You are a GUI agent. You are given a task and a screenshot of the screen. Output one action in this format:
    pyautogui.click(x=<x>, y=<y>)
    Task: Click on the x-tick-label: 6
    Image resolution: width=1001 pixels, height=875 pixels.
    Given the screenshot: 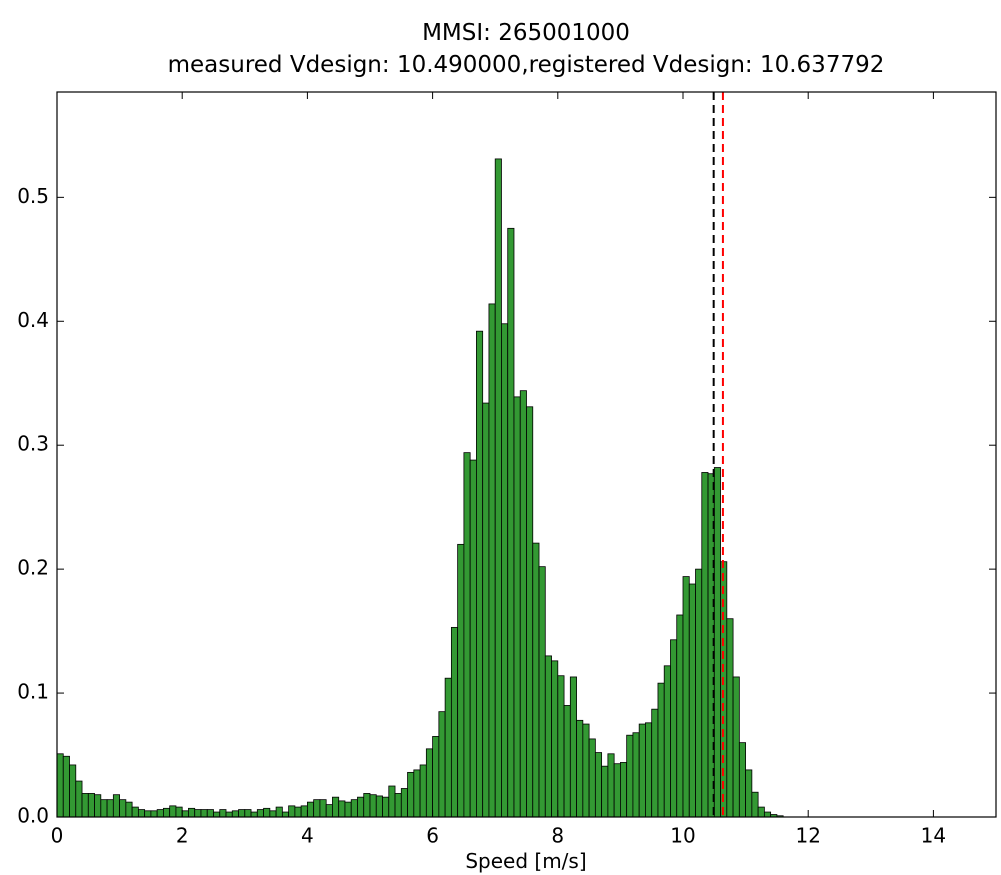 What is the action you would take?
    pyautogui.click(x=432, y=836)
    